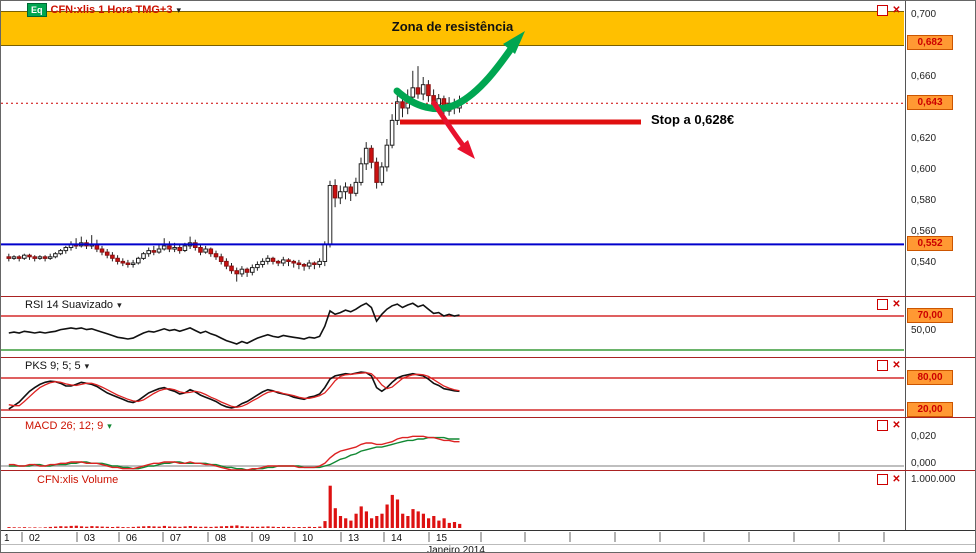 This screenshot has height=553, width=976. I want to click on volume-panel-canvas, so click(452, 500).